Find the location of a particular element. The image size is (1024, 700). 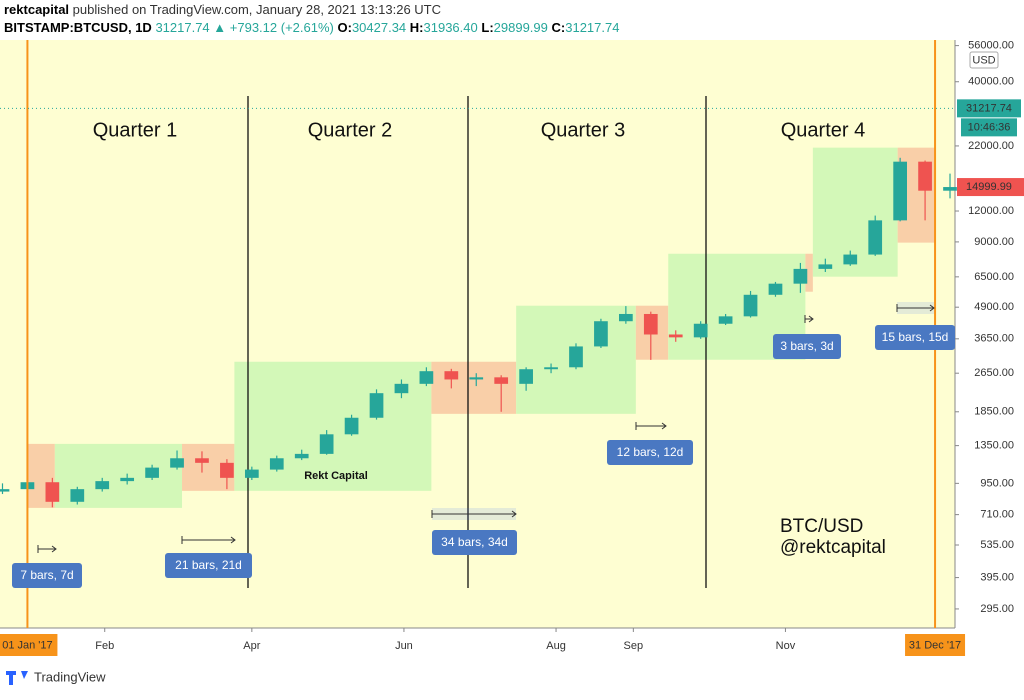

measure-label: 3 bars, 3d is located at coordinates (806, 346).